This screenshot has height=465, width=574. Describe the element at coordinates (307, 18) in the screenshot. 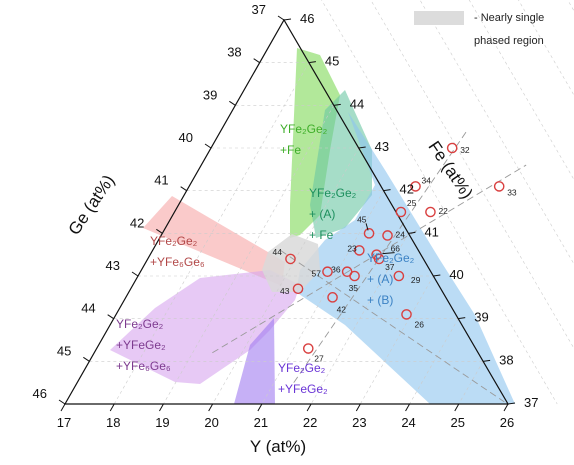

I see `fe-tick-label-46: 46` at that location.